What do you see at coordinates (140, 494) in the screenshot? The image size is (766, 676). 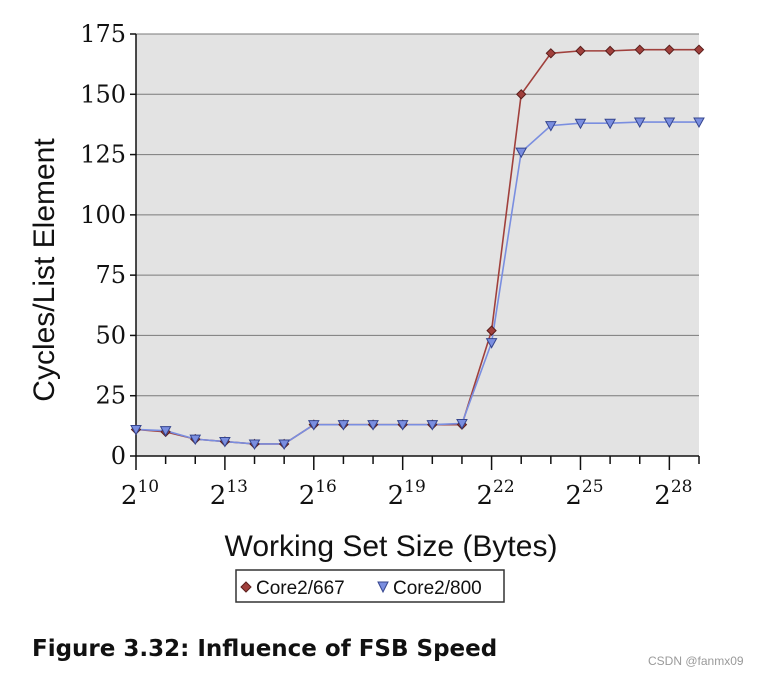 I see `x-tick-label-2-pow-10: 210` at bounding box center [140, 494].